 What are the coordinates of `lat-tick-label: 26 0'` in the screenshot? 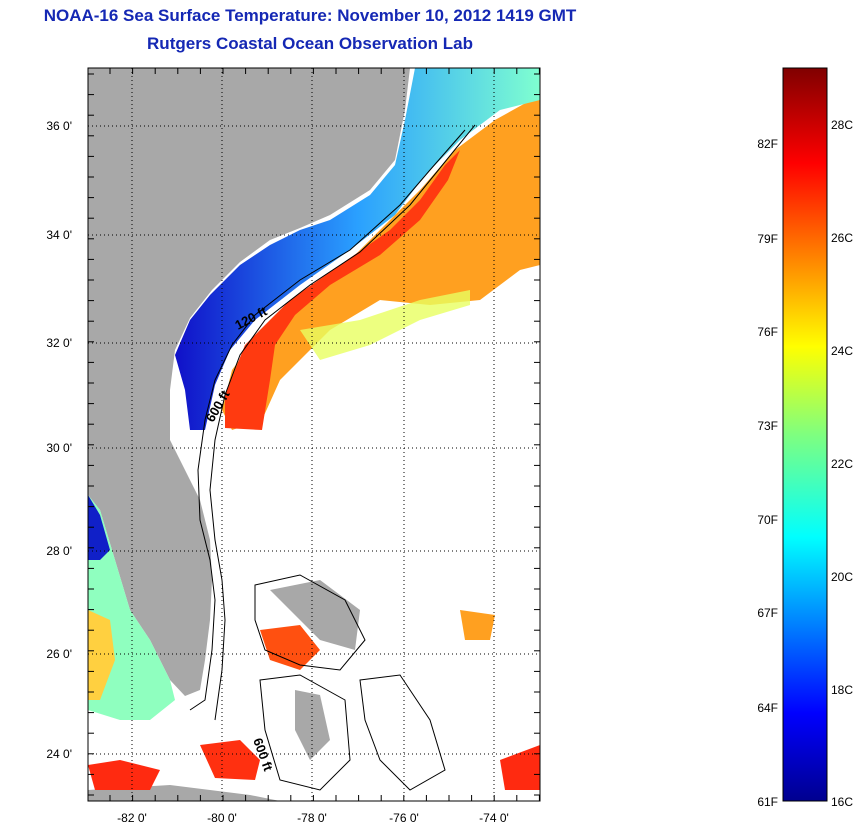 It's located at (59, 654).